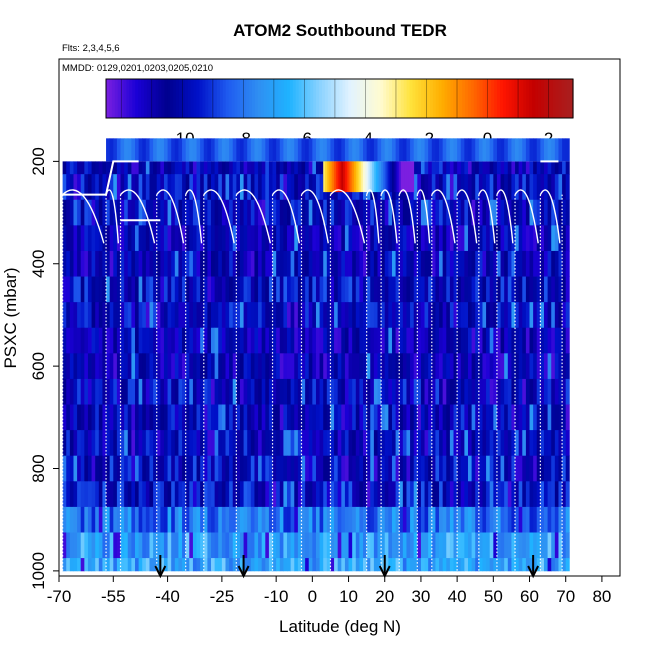  What do you see at coordinates (565, 596) in the screenshot?
I see `x-tick-label: 70` at bounding box center [565, 596].